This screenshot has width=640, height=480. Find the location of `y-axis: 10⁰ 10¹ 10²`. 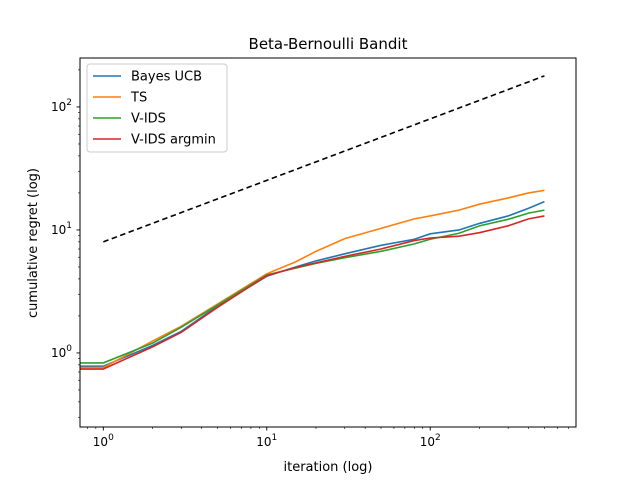

y-axis: 10⁰ 10¹ 10² is located at coordinates (65, 243).